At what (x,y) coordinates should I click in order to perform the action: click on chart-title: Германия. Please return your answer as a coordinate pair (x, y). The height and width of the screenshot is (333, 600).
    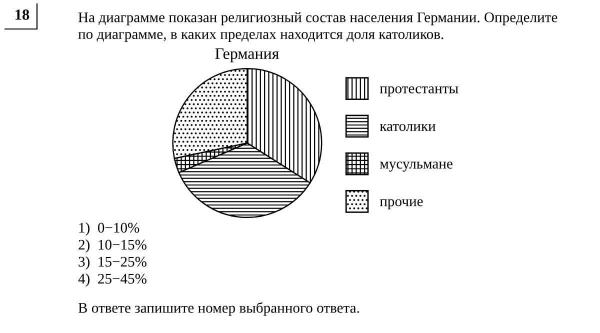
    Looking at the image, I should click on (247, 55).